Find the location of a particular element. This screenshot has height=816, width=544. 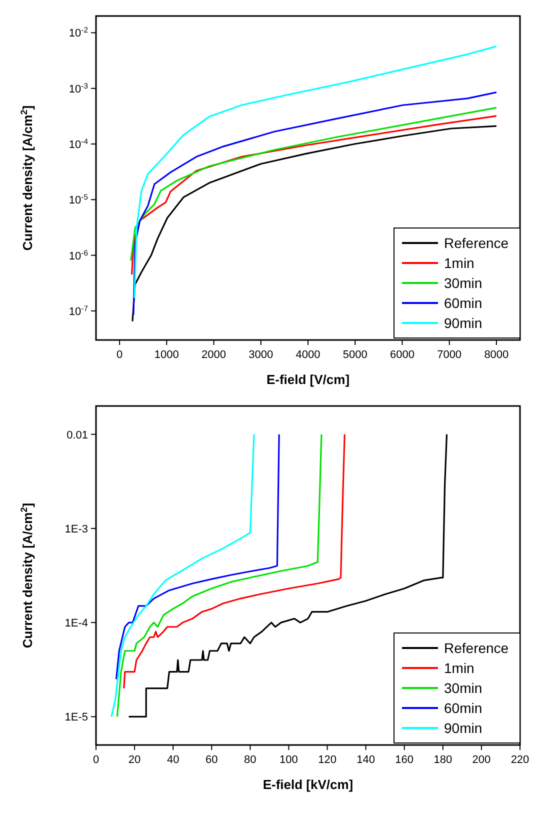

y-tick-label: 1E-3 is located at coordinates (76, 529).